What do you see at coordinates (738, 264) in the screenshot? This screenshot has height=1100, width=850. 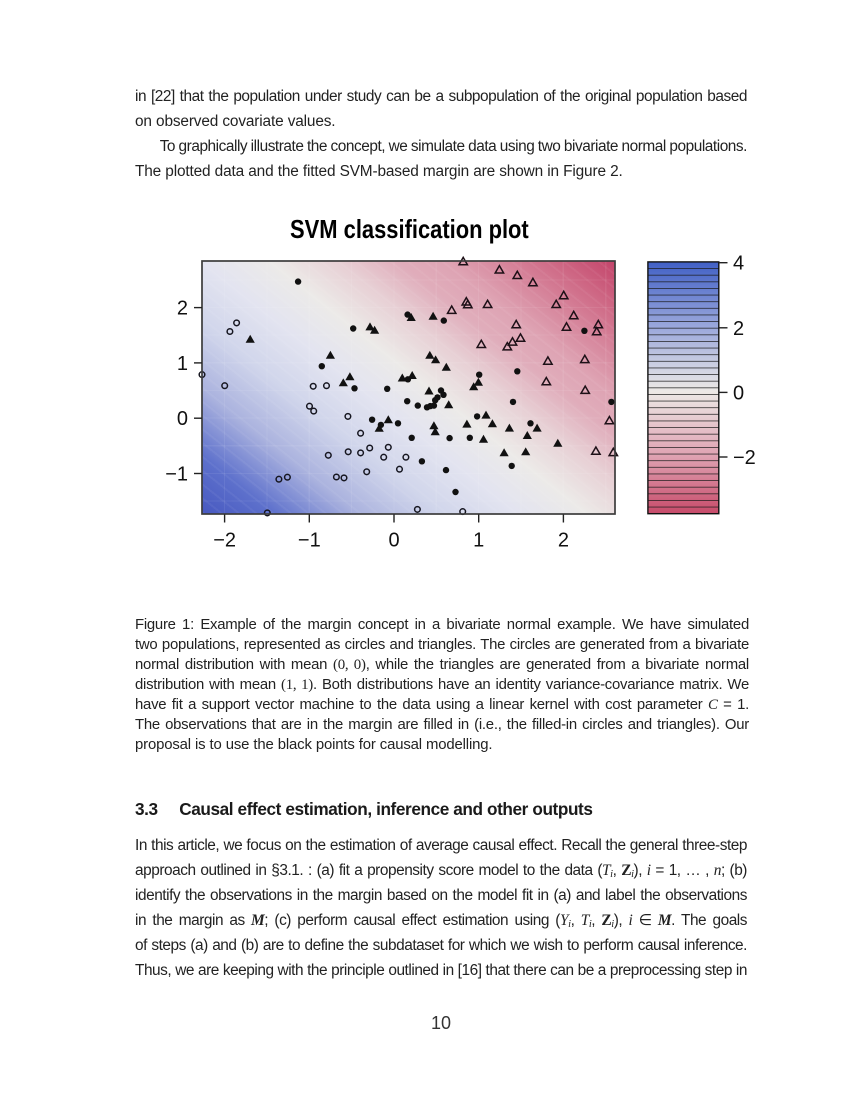 I see `svg-text: 4` at bounding box center [738, 264].